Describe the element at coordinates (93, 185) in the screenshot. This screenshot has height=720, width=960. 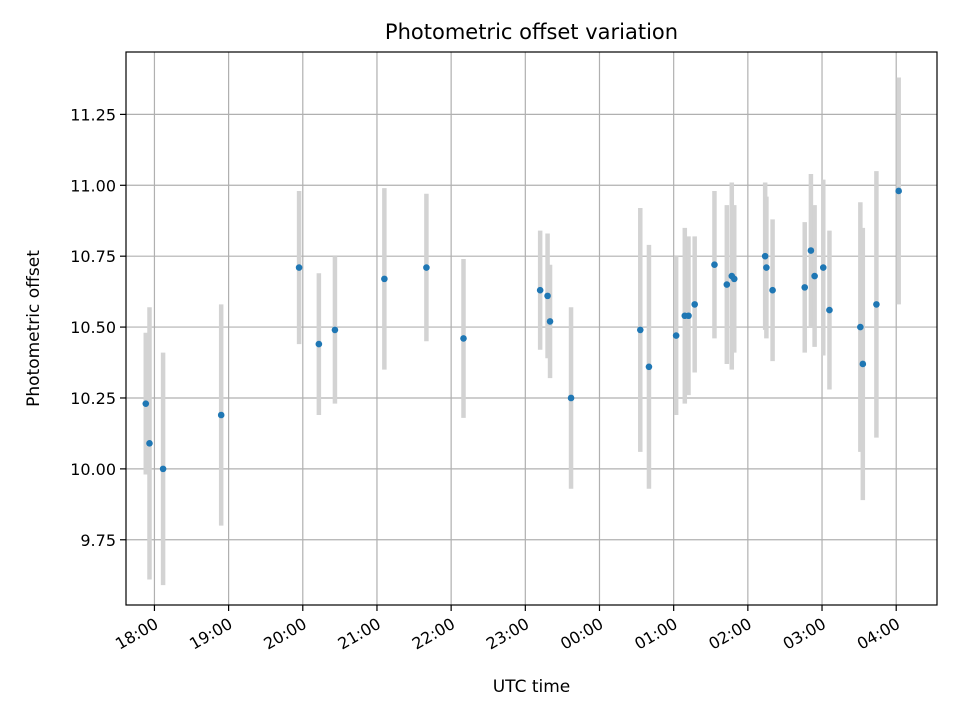
I see `y-tick-label: 11.00` at that location.